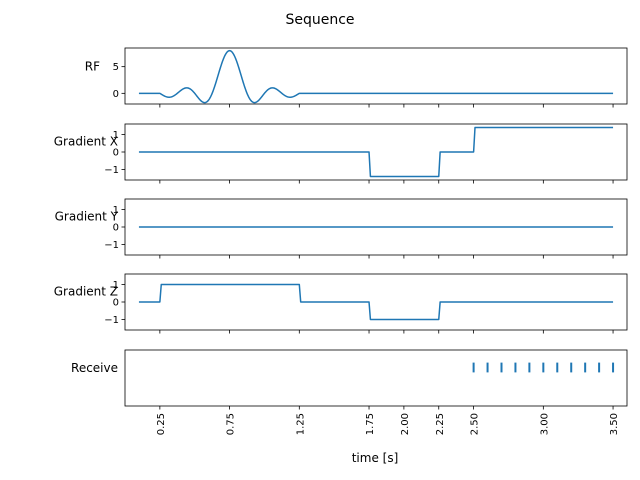 The height and width of the screenshot is (480, 640). Describe the element at coordinates (319, 20) in the screenshot. I see `figure-title: Sequence` at that location.